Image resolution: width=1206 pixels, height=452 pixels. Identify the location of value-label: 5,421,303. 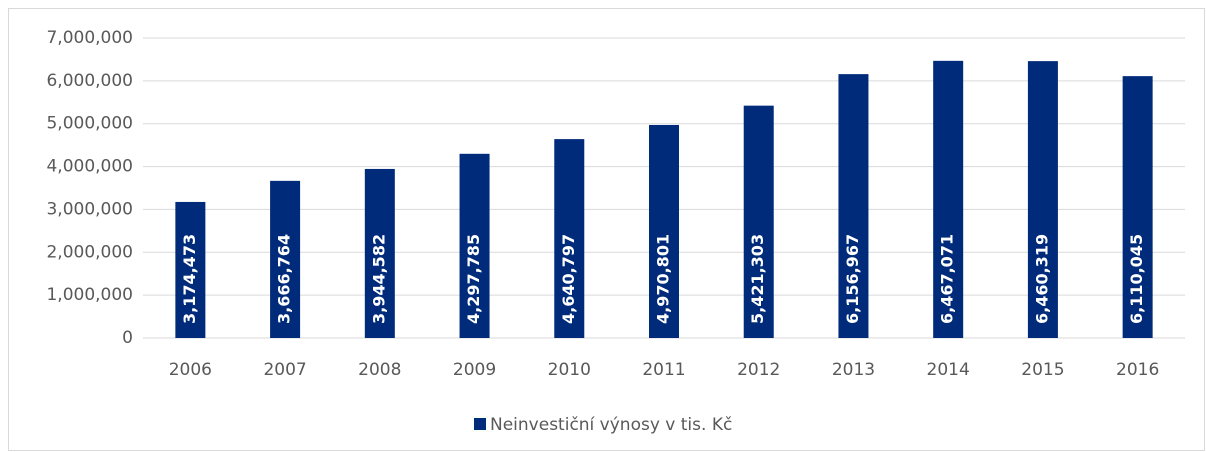
(757, 279).